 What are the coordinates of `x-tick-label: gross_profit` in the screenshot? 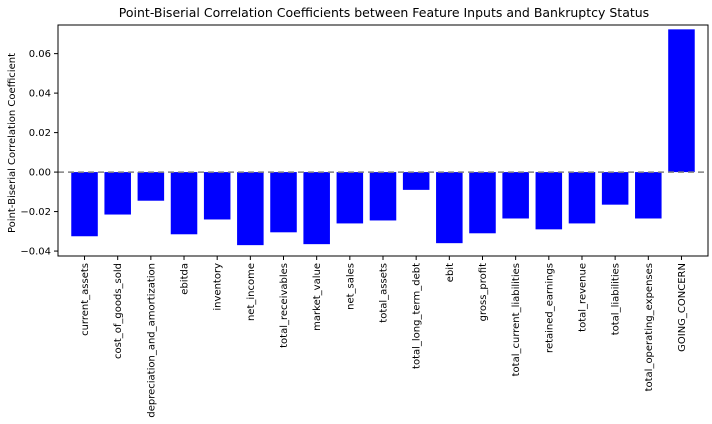 It's located at (483, 292).